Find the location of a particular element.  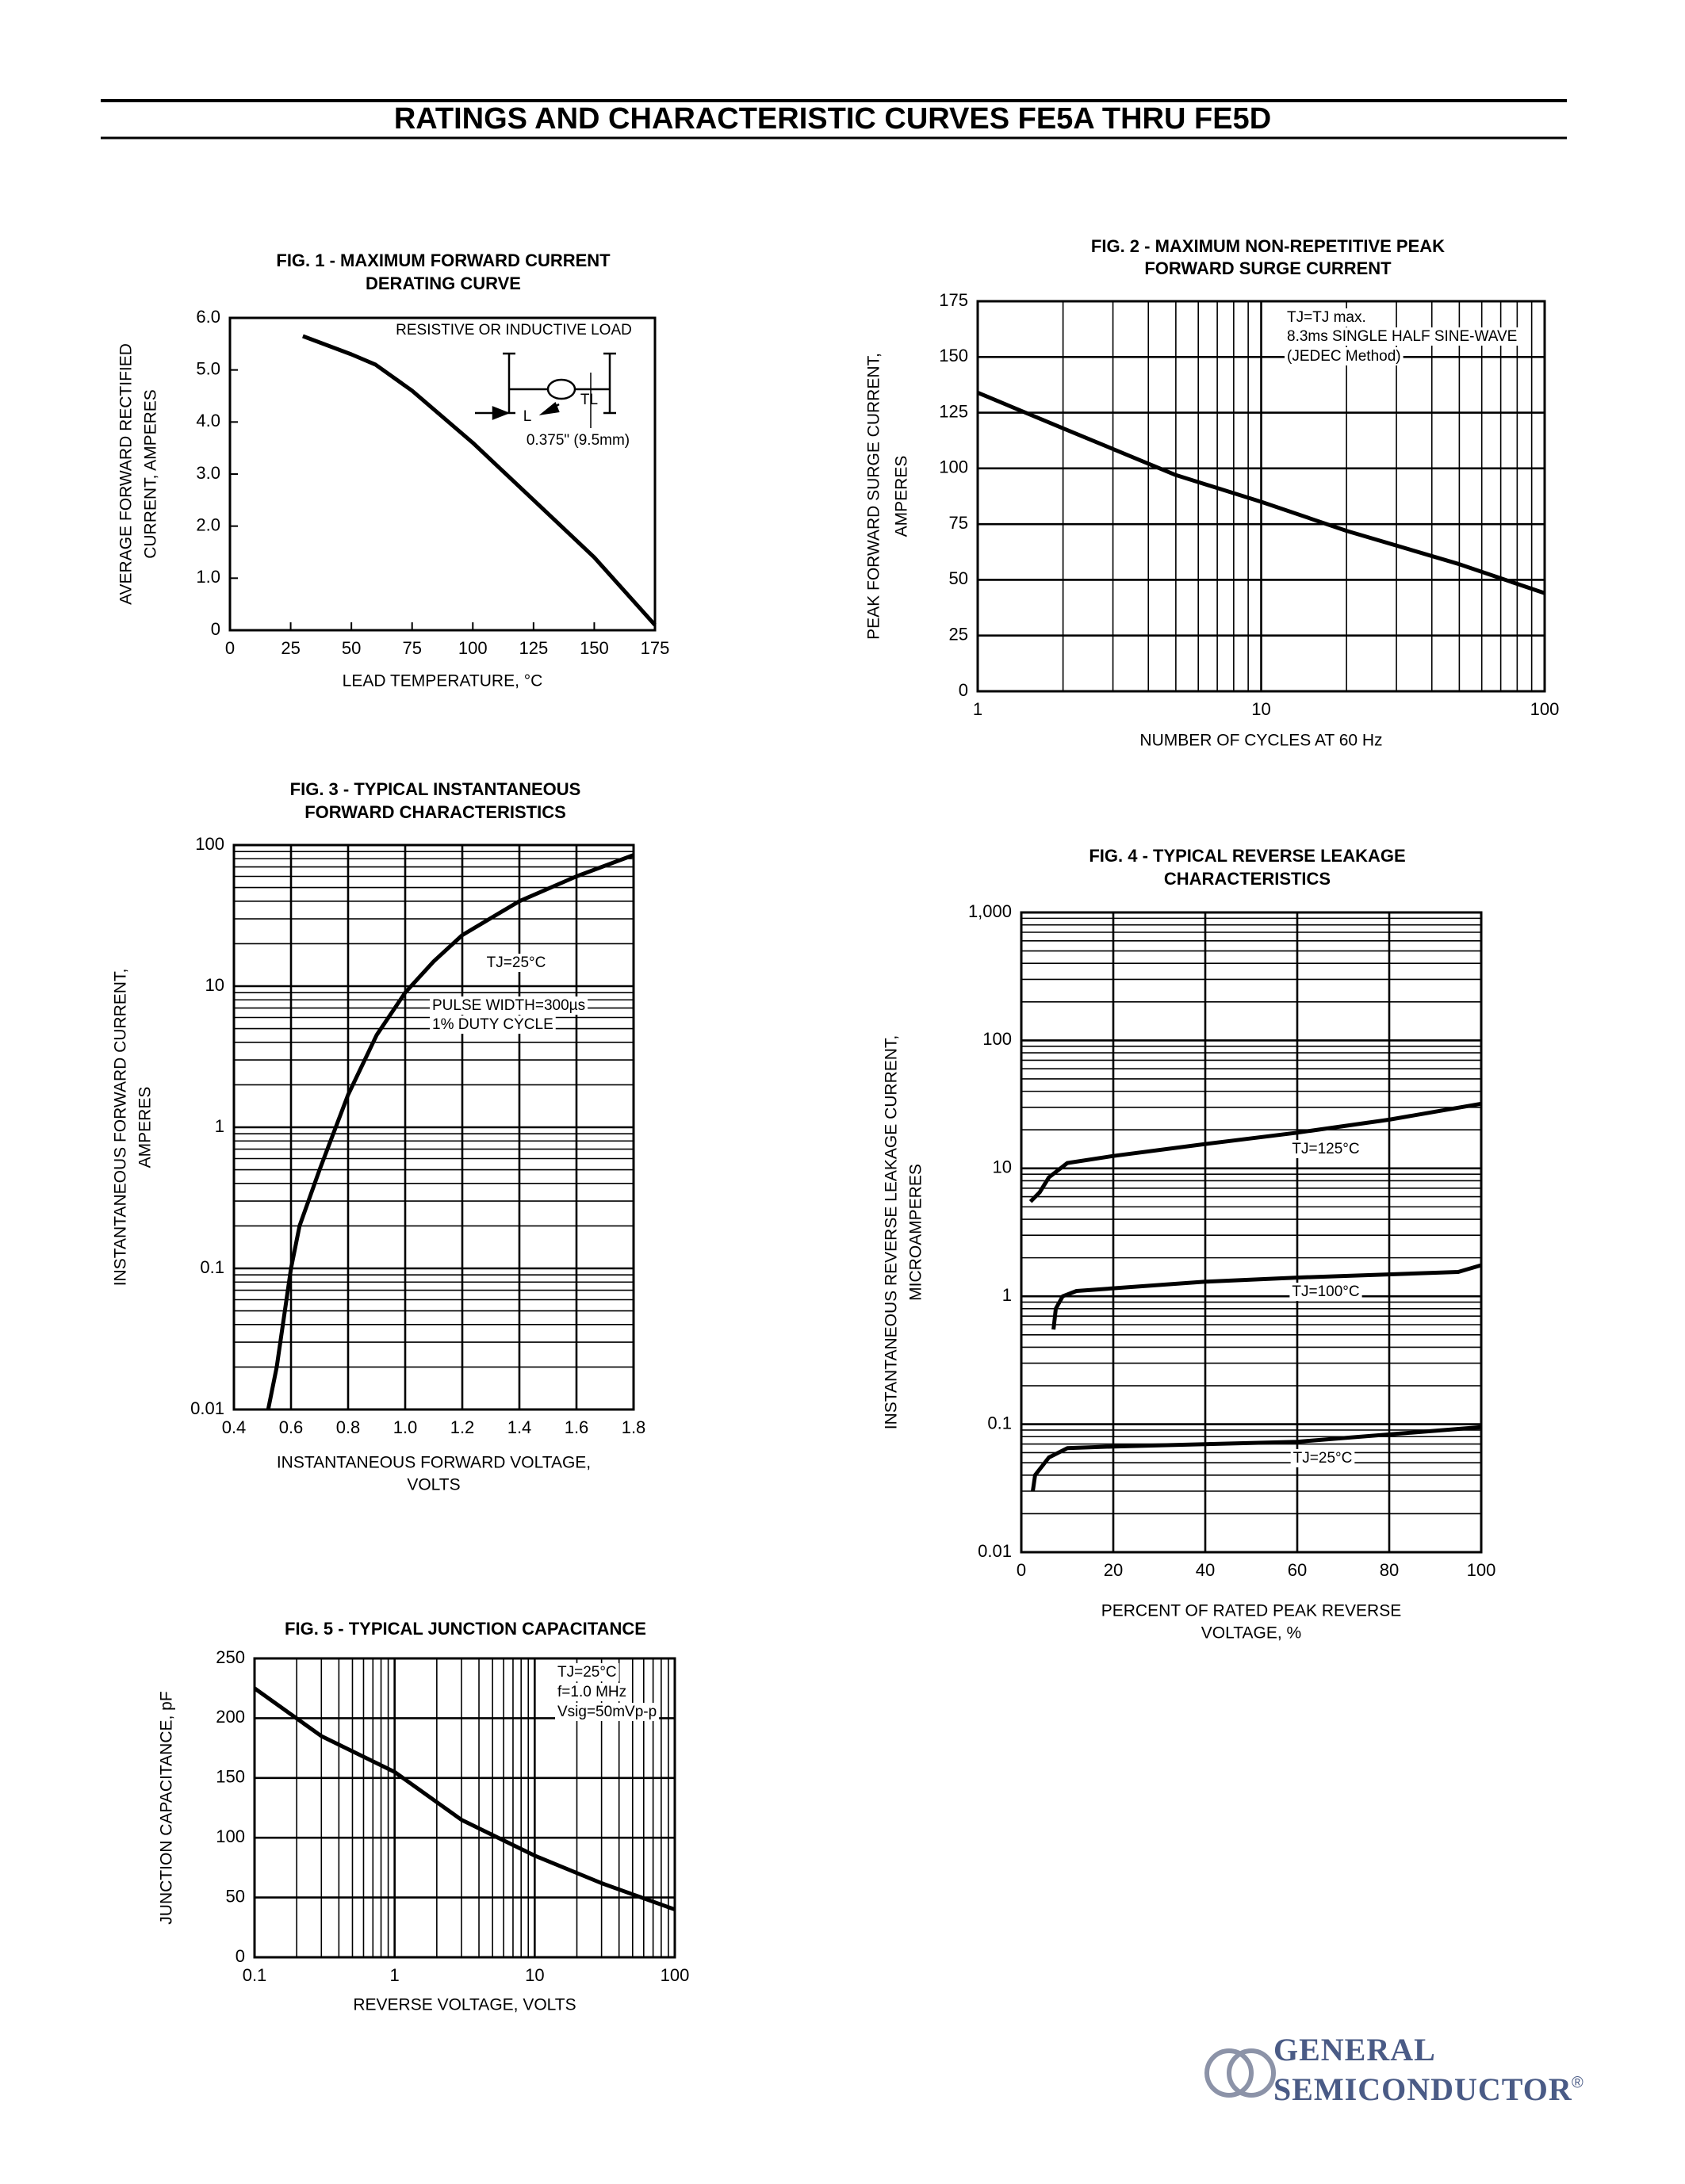

chart-title: FIG. 3 - TYPICAL INSTANTANEOUS is located at coordinates (435, 789).